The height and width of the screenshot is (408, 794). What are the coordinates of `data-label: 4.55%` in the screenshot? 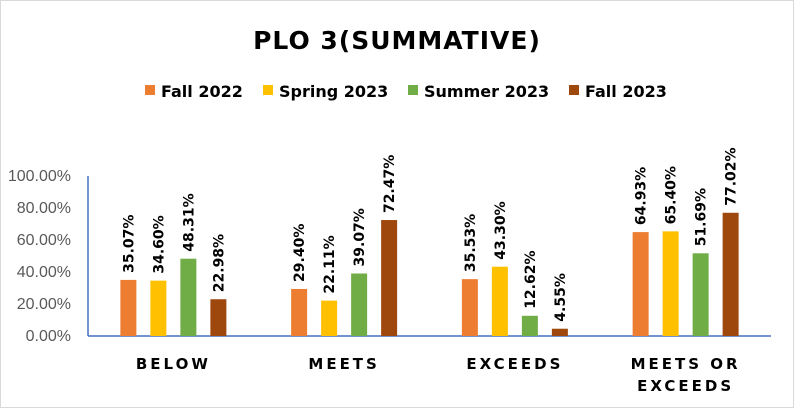 It's located at (561, 297).